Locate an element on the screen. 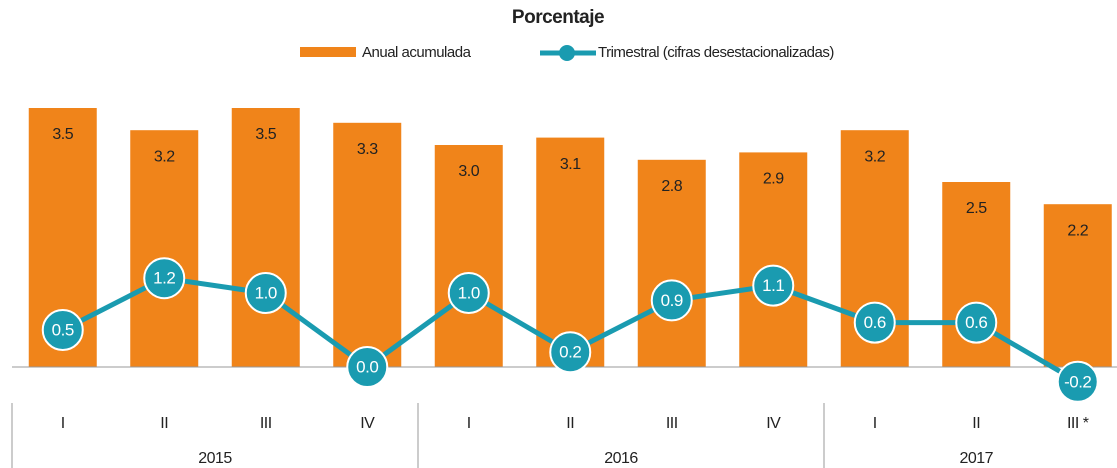 Image resolution: width=1117 pixels, height=468 pixels. line-value-label: 0.2 is located at coordinates (570, 352).